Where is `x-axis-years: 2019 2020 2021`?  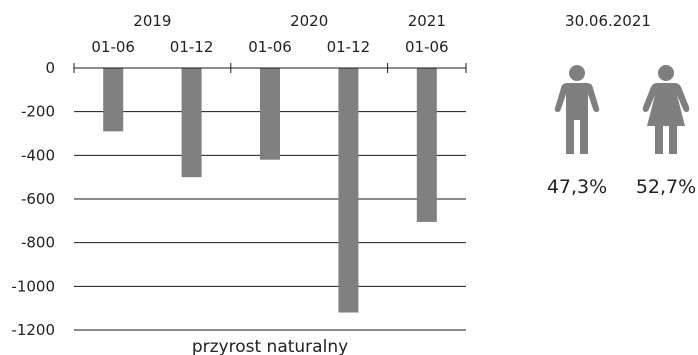 x-axis-years: 2019 2020 2021 is located at coordinates (289, 21).